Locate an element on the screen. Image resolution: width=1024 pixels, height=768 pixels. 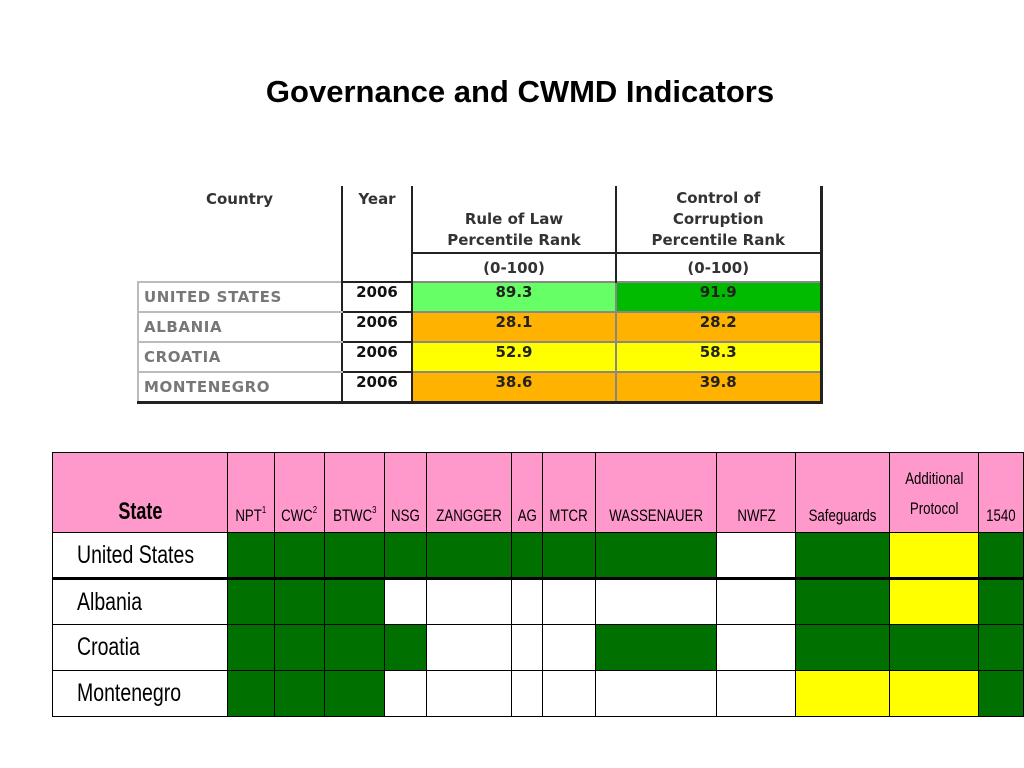
header-label: WASSENAUER is located at coordinates (656, 516).